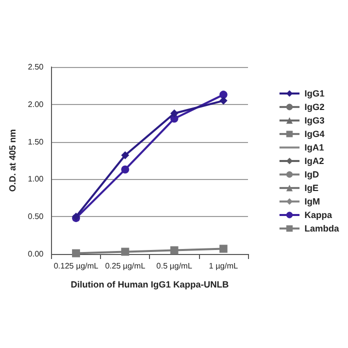 The image size is (348, 348). What do you see at coordinates (314, 107) in the screenshot?
I see `legend-label: IgG2` at bounding box center [314, 107].